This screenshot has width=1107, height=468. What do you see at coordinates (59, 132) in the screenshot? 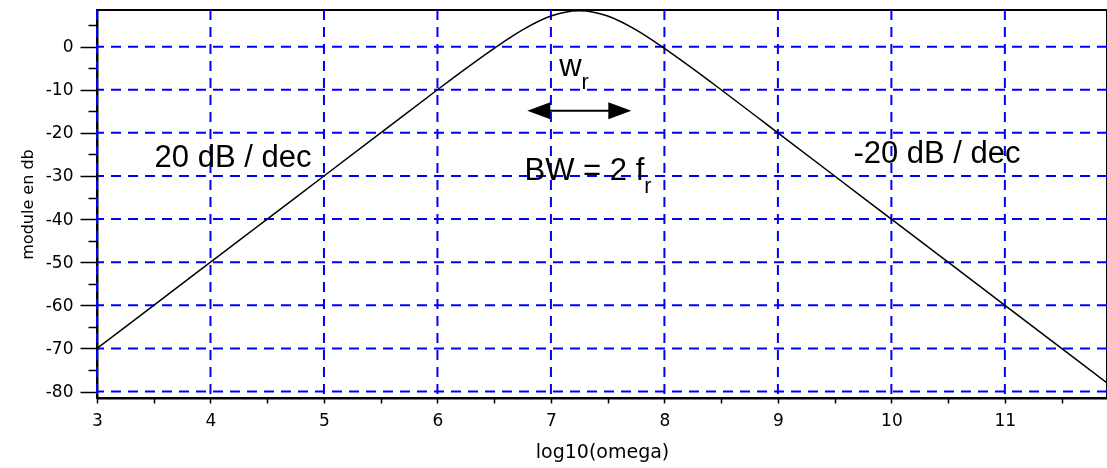
I see `y-tick-label: -20` at bounding box center [59, 132].